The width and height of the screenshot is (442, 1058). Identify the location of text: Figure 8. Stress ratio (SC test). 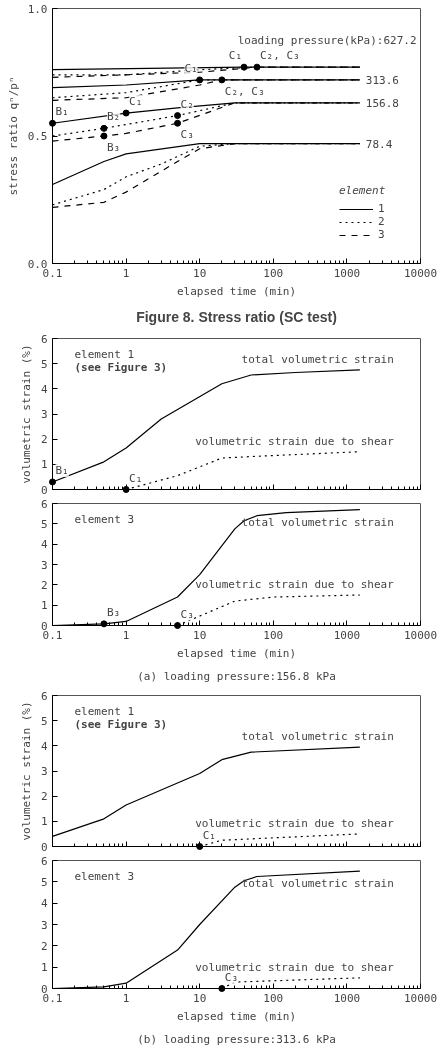
(236, 316).